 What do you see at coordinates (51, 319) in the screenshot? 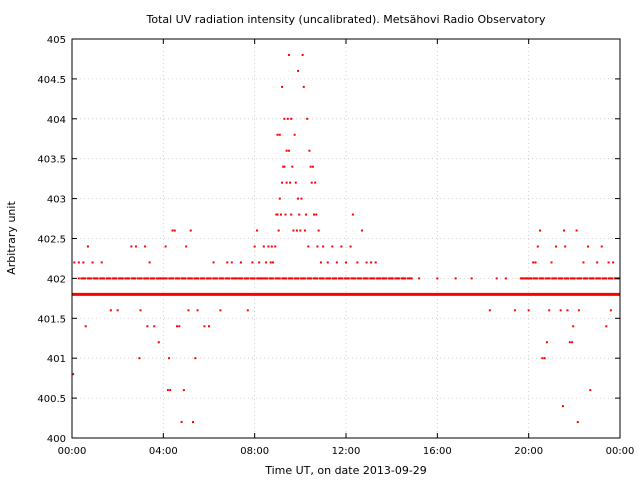
I see `y-tick-label: 401.5` at bounding box center [51, 319].